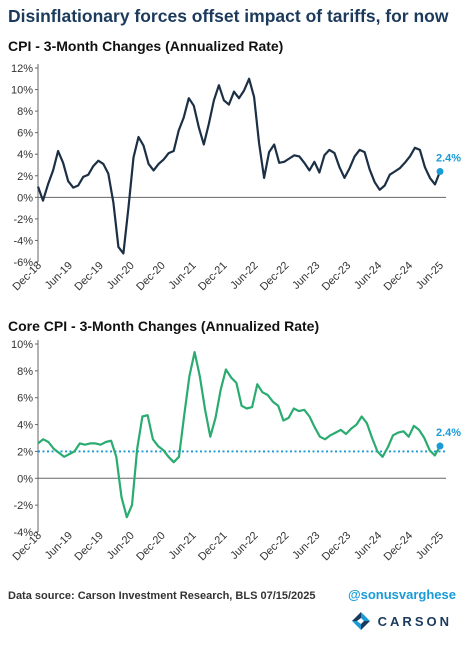 The image size is (466, 648). I want to click on cpi-x-tick-label: Dec-23, so click(337, 277).